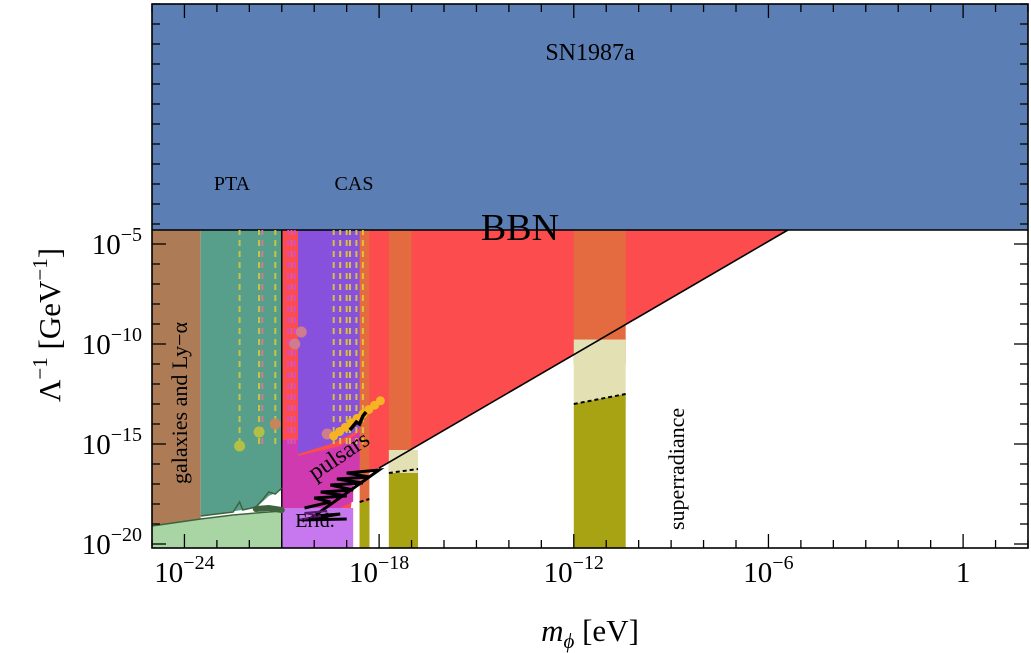 This screenshot has width=1031, height=653. What do you see at coordinates (268, 508) in the screenshot?
I see `dark-green-blob` at bounding box center [268, 508].